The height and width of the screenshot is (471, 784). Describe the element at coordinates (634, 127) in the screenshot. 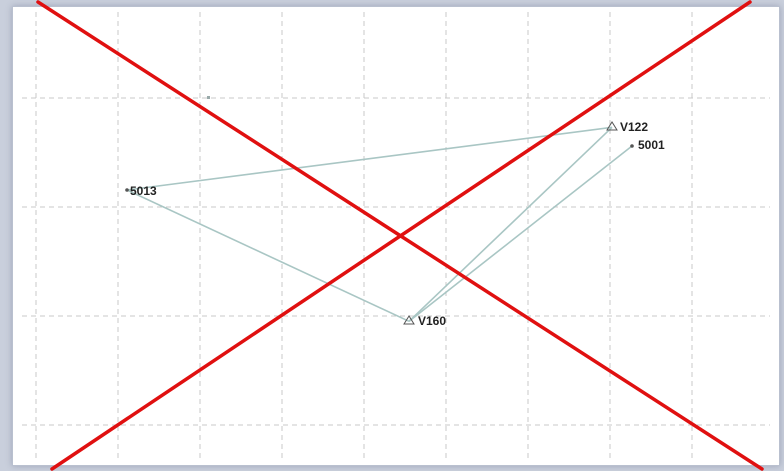

I see `point-label: V122` at that location.